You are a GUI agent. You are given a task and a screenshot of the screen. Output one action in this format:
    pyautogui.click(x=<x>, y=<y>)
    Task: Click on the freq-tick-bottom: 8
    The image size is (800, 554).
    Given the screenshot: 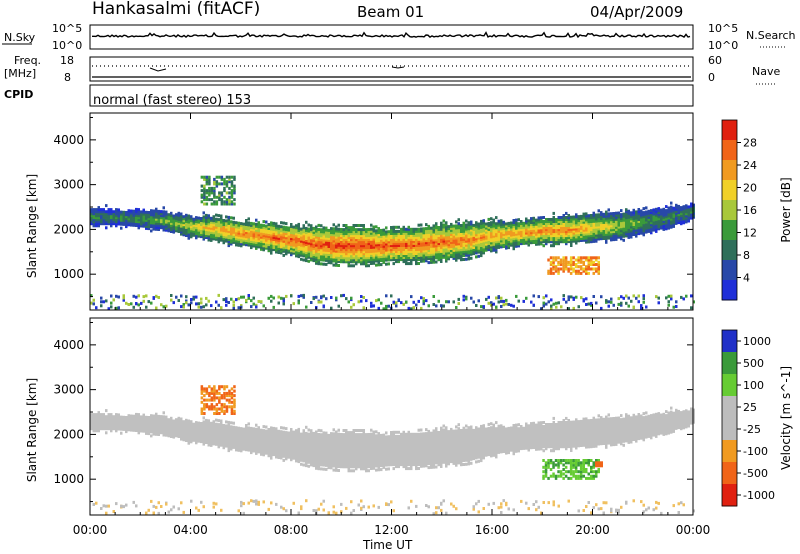 What is the action you would take?
    pyautogui.click(x=67, y=77)
    